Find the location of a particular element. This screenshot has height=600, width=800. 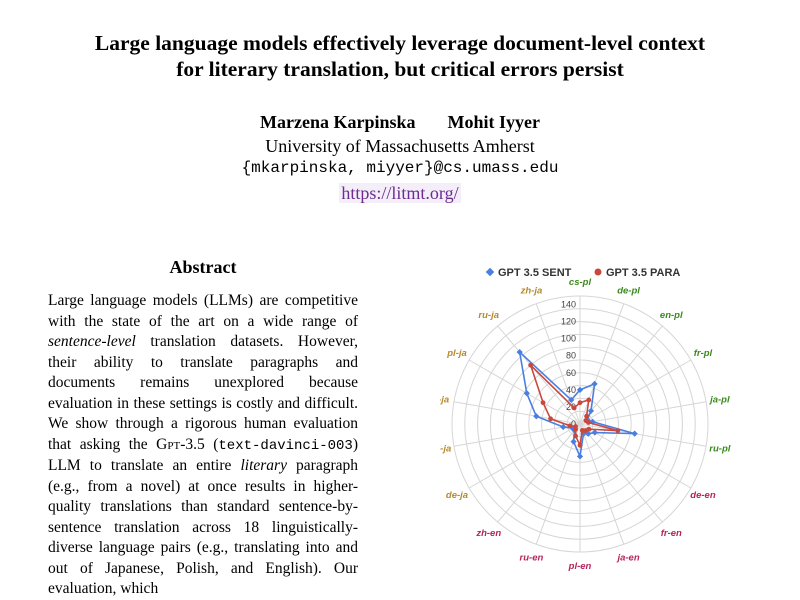

radial-tick-label: 20 is located at coordinates (571, 407).